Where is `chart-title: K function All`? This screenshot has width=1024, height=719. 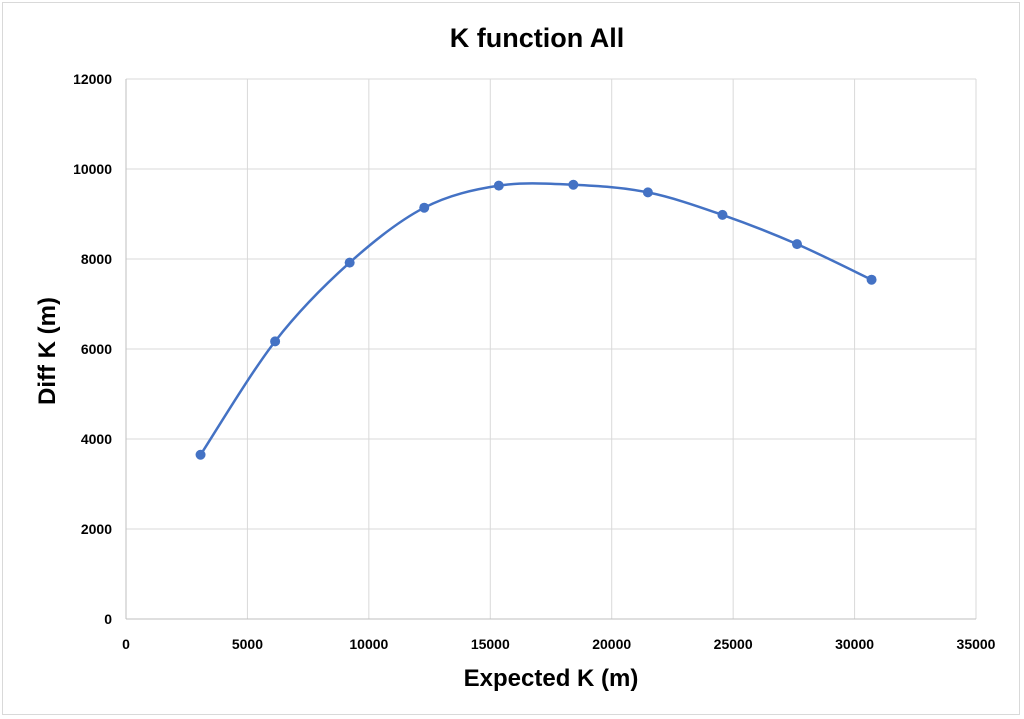
chart-title: K function All is located at coordinates (537, 38).